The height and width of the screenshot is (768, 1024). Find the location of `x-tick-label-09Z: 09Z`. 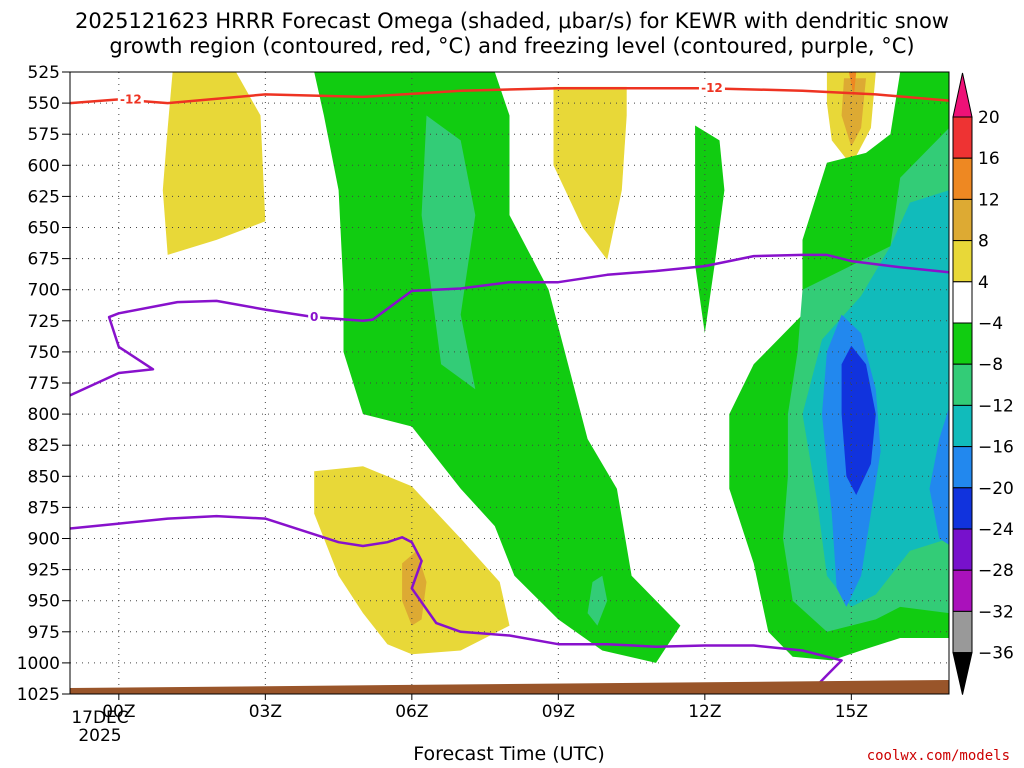

x-tick-label-09Z: 09Z is located at coordinates (558, 712).